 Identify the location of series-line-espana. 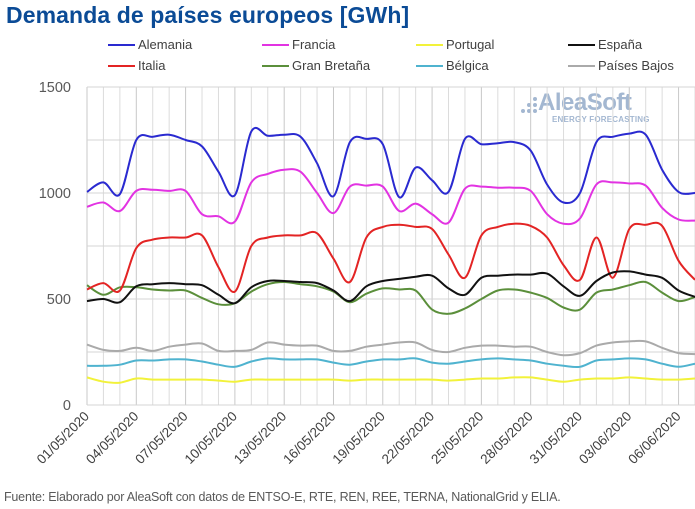
(390, 287).